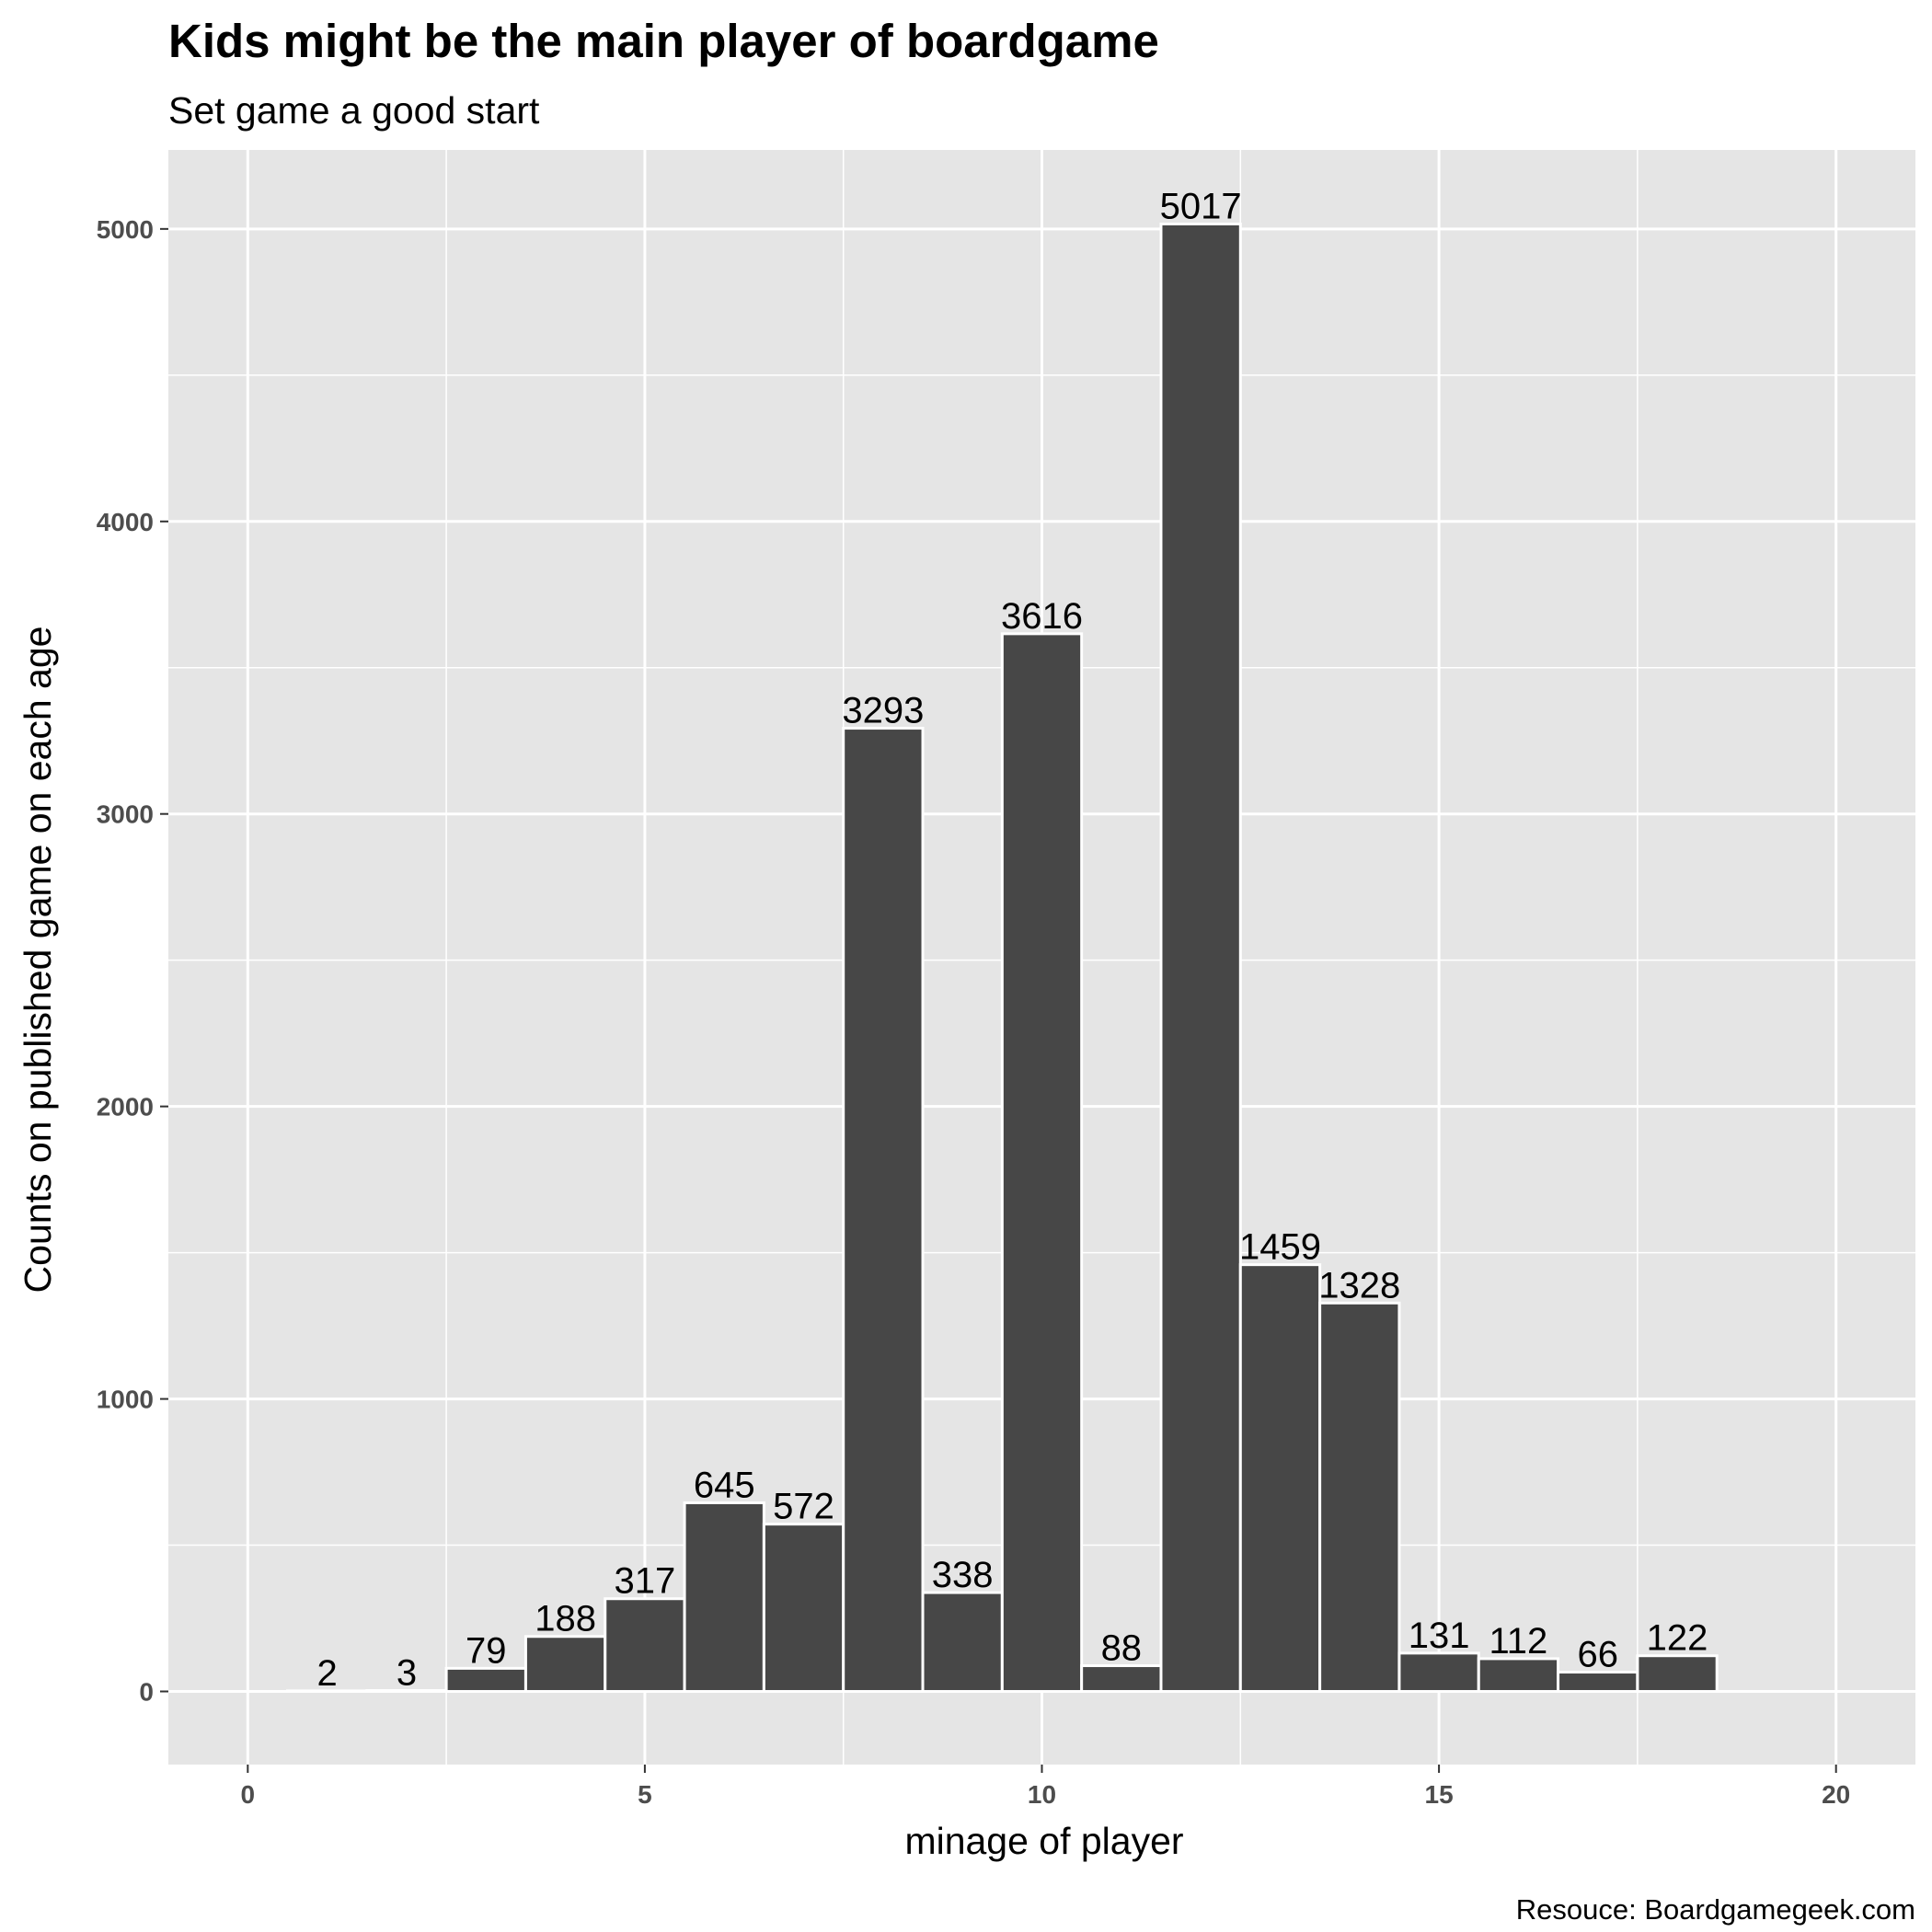 Image resolution: width=1932 pixels, height=1932 pixels. Describe the element at coordinates (126, 522) in the screenshot. I see `y-tick-label: 4000` at that location.